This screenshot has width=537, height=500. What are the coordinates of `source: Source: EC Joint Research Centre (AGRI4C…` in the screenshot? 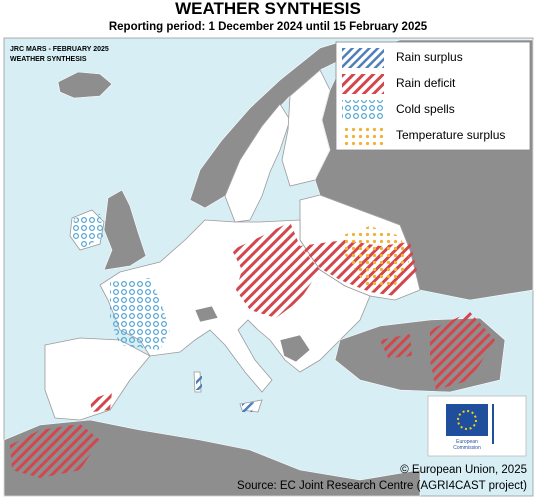 It's located at (382, 486).